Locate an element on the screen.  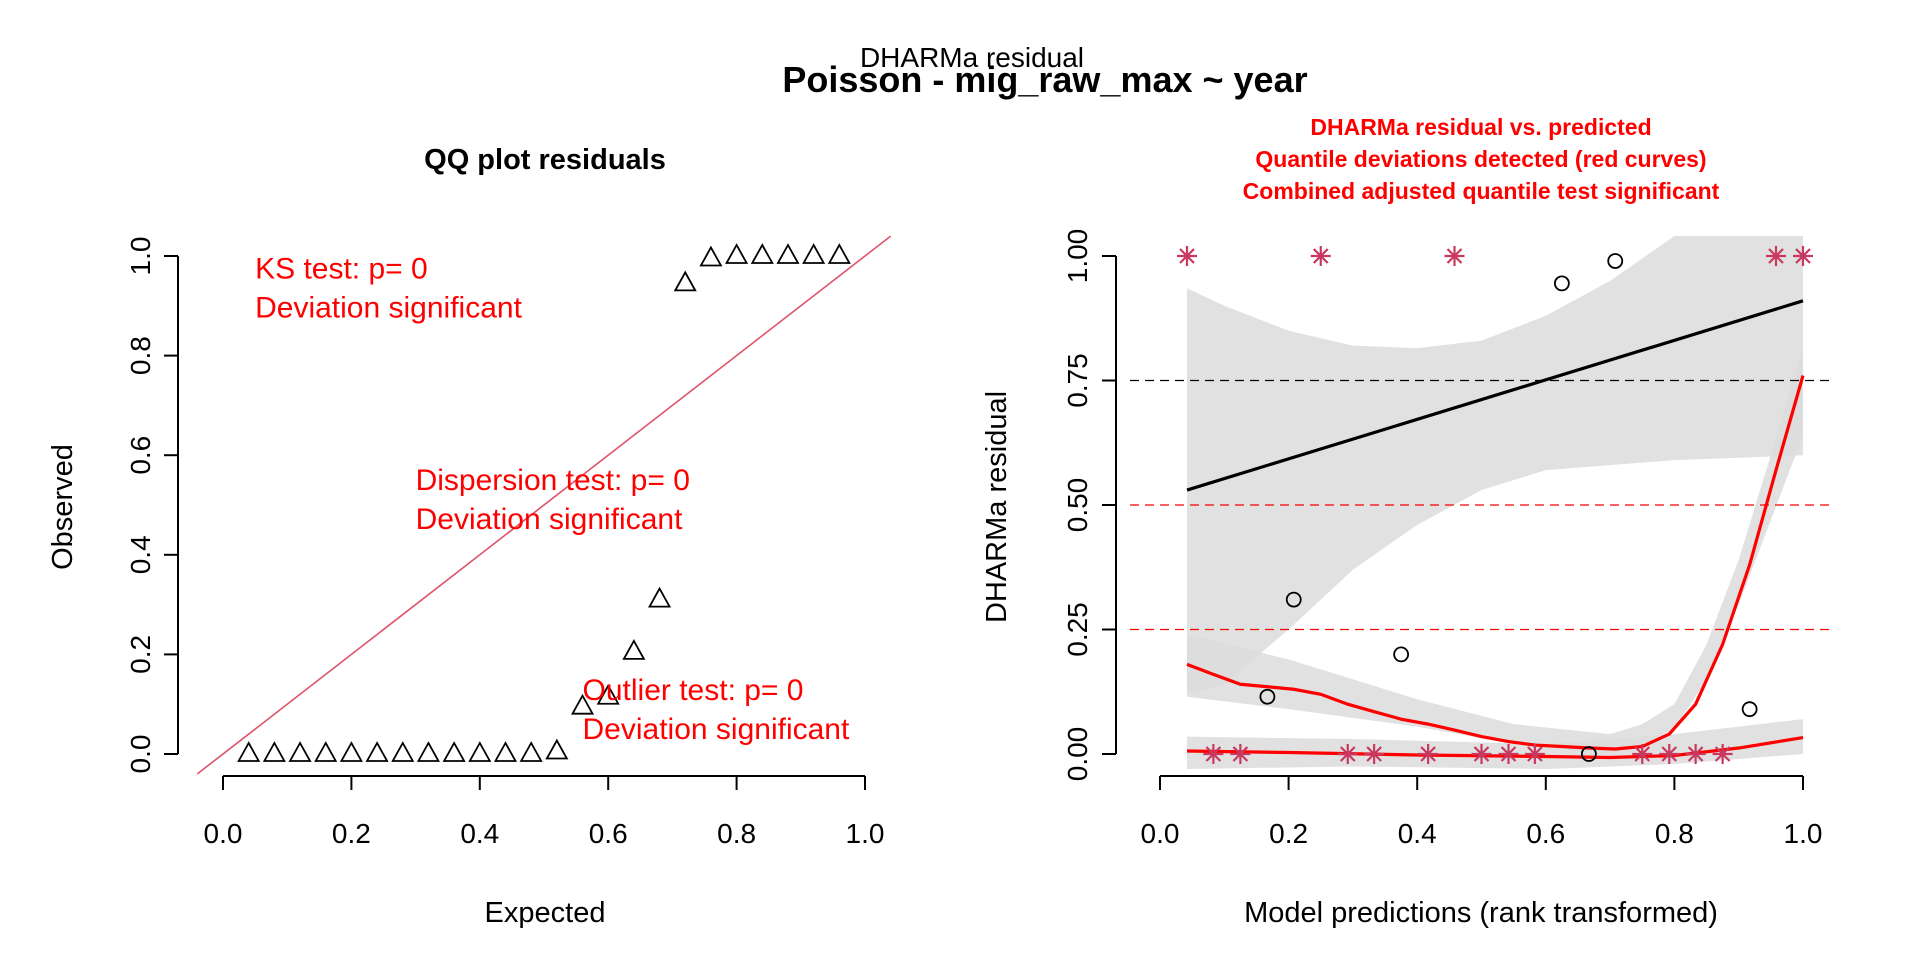
residual-y-tick-label: 0.25 is located at coordinates (1077, 629).